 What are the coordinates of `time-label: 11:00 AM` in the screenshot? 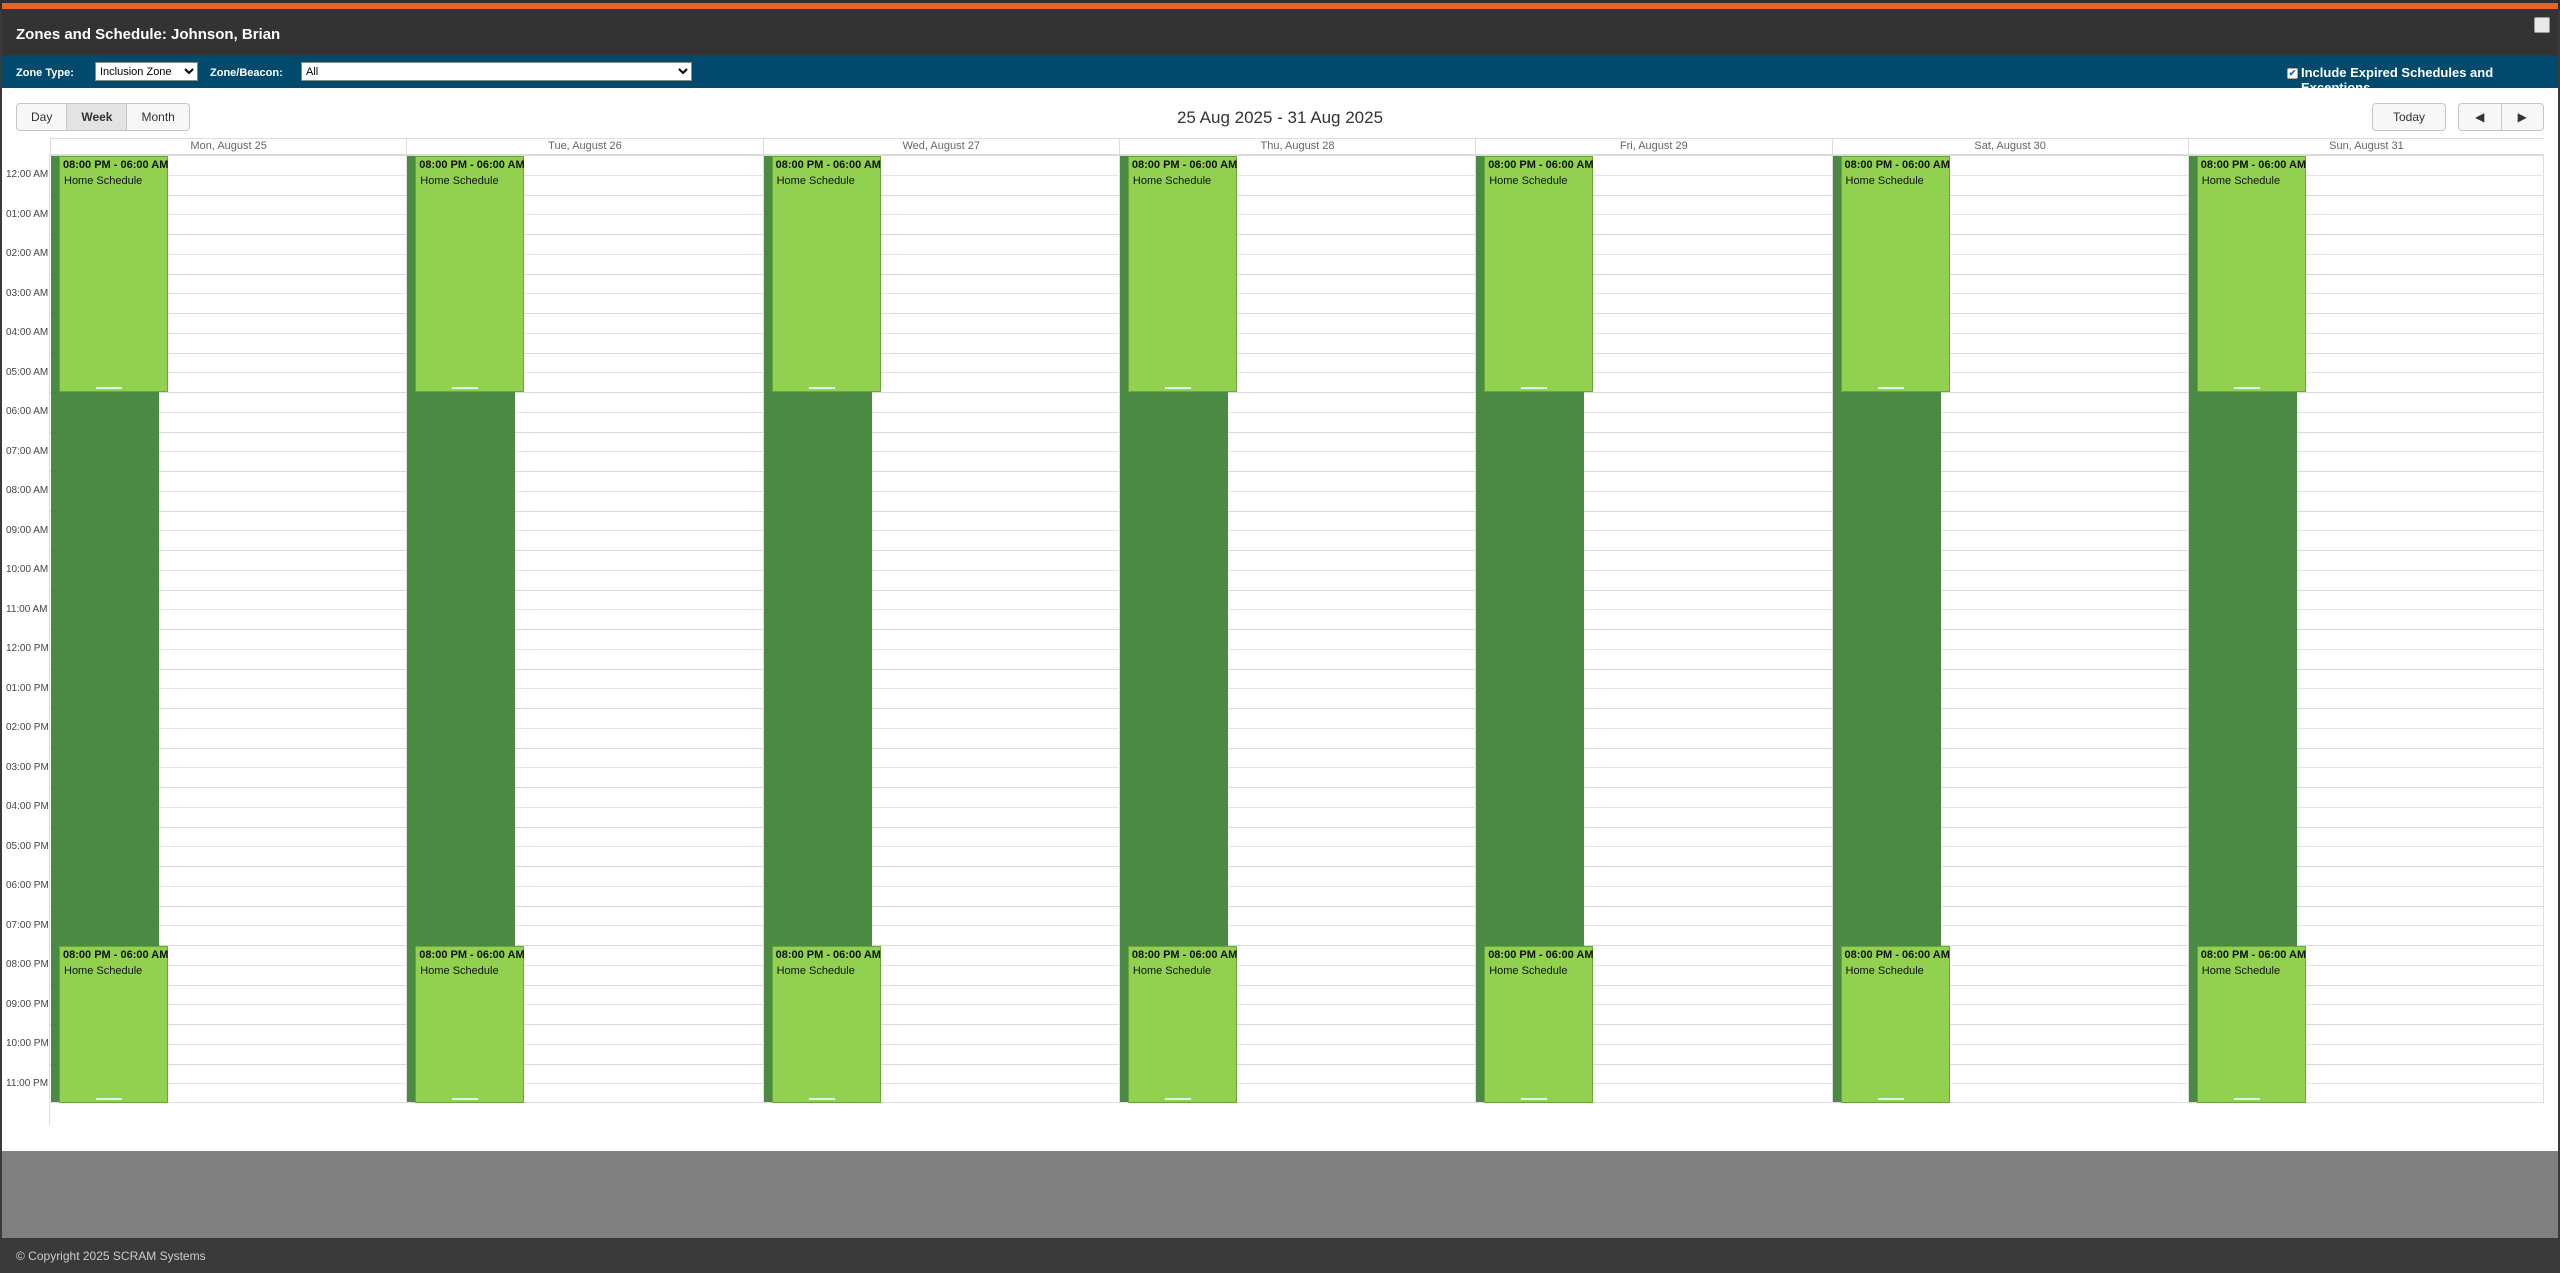 It's located at (27, 609).